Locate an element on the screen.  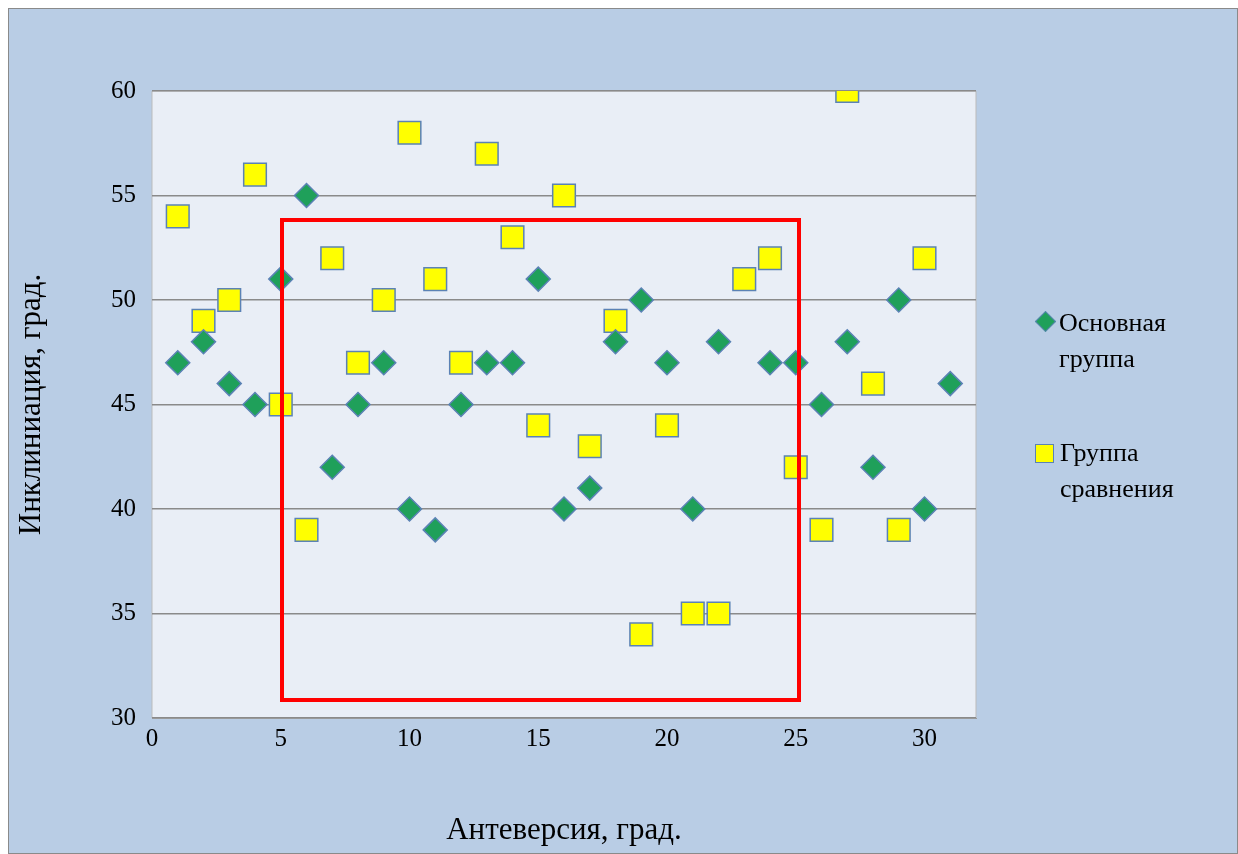
y-tick-label: 30 is located at coordinates (123, 716).